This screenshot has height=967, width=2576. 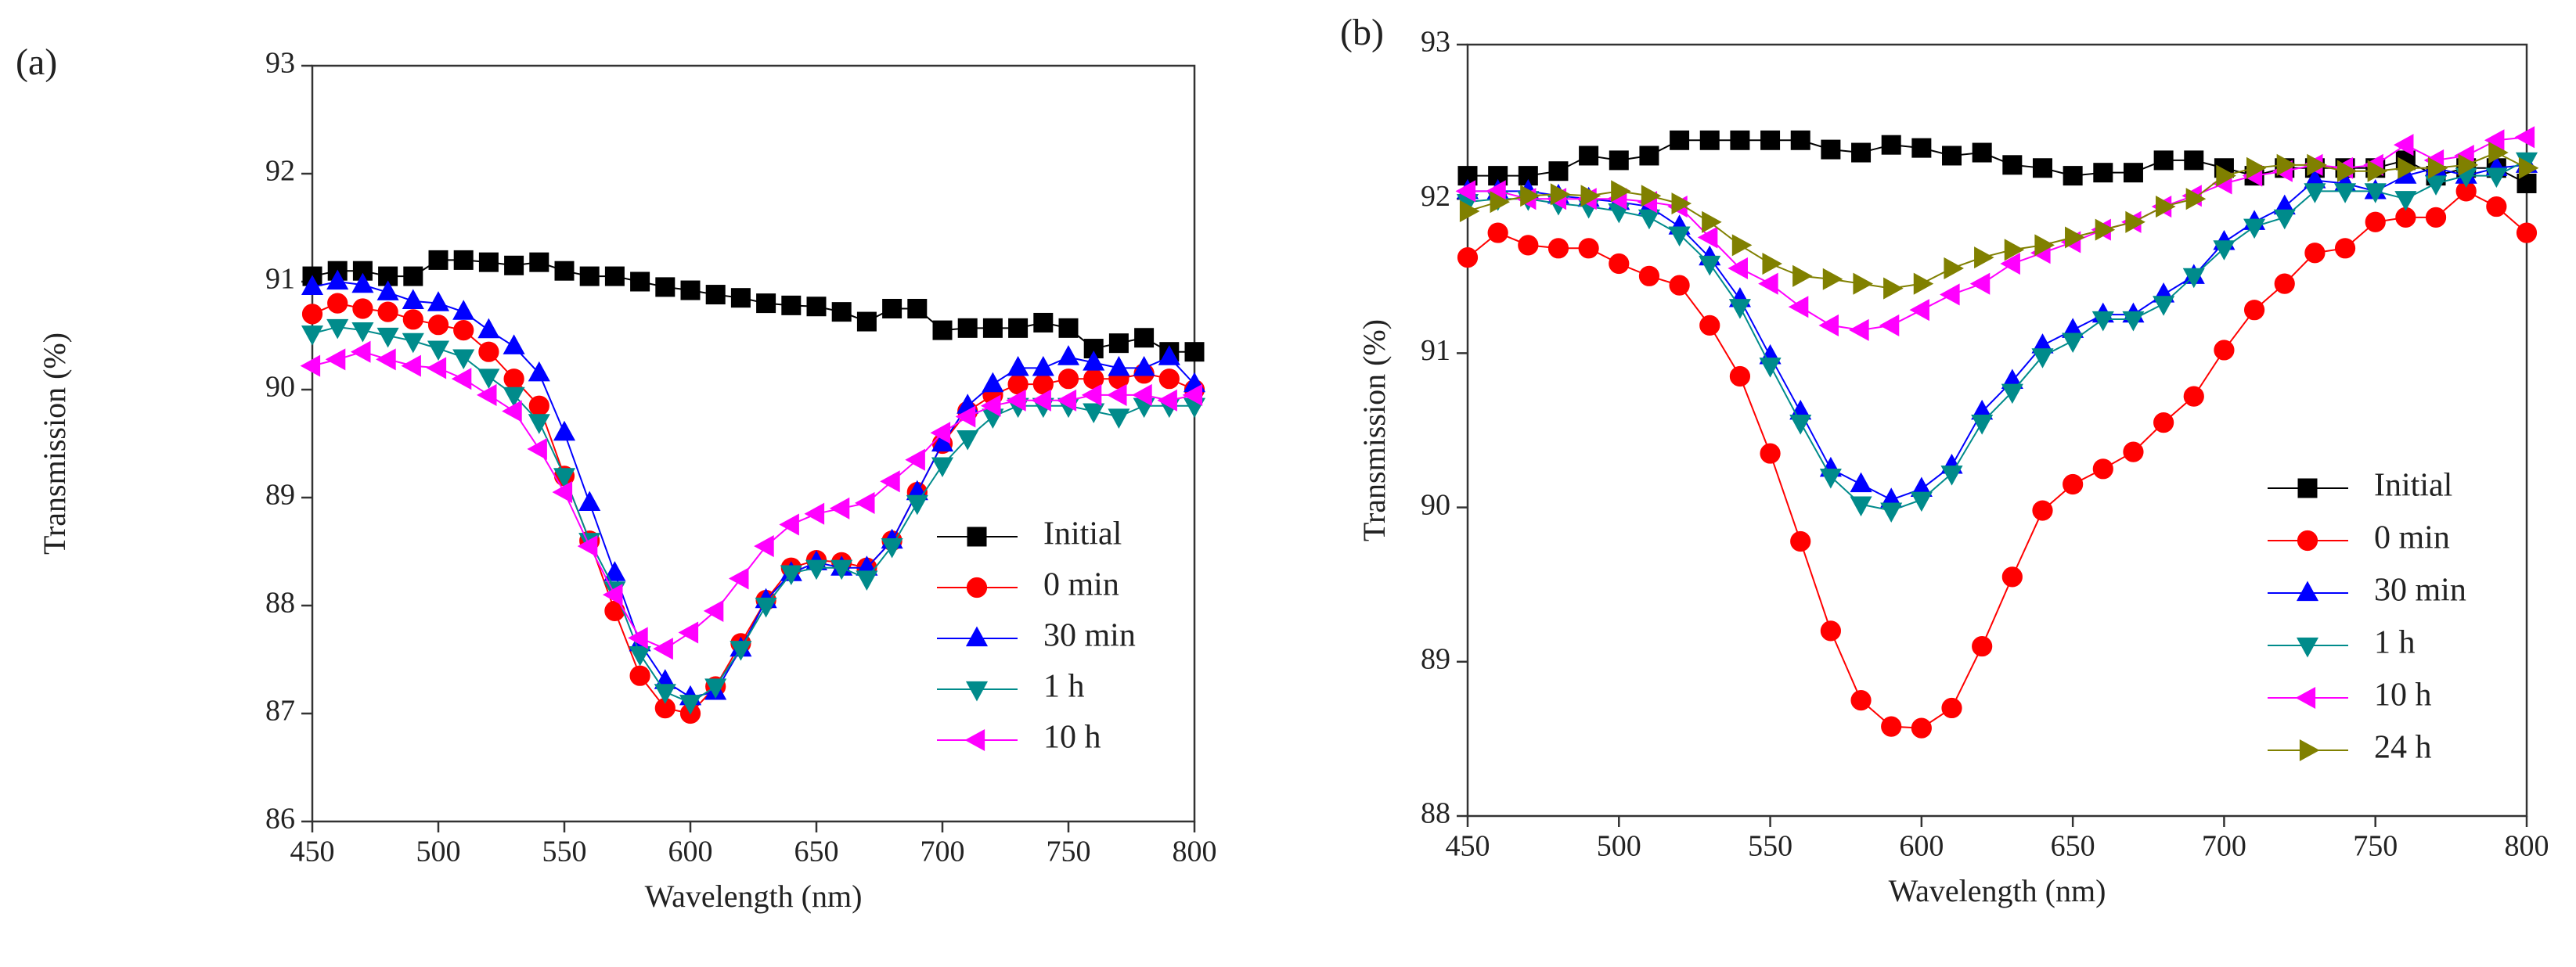 I want to click on legend-label: 10 h, so click(x=2403, y=696).